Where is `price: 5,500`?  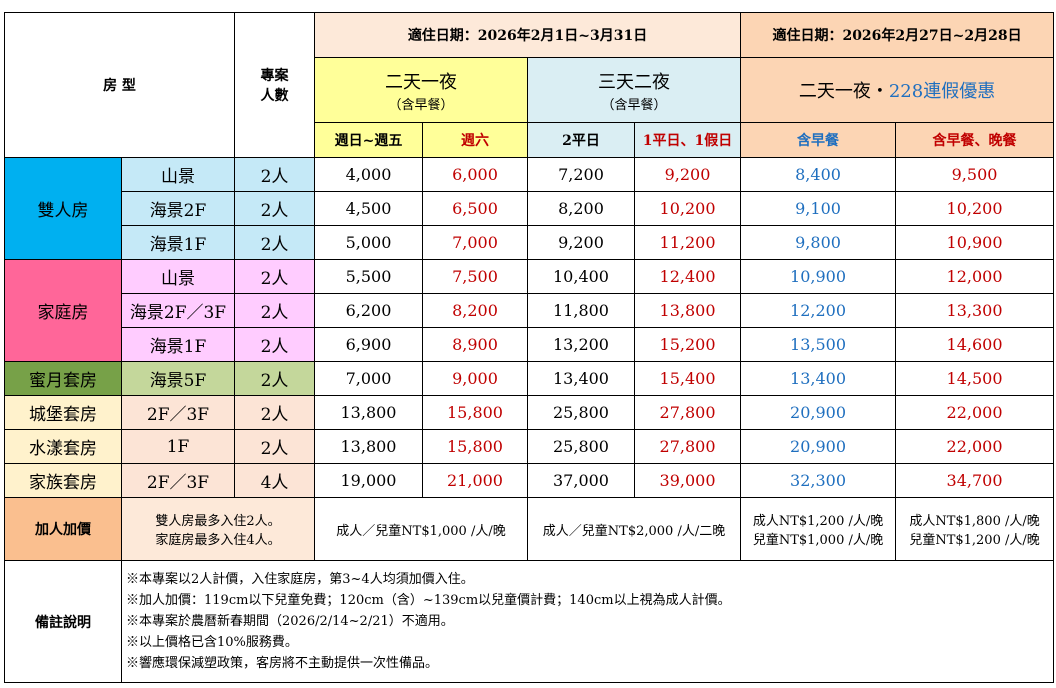
price: 5,500 is located at coordinates (368, 276).